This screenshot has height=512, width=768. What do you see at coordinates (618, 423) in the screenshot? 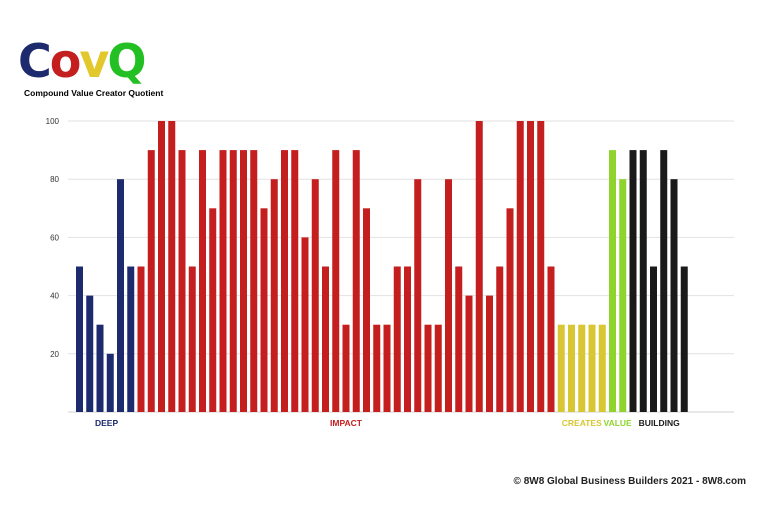
I see `group-label-value: VALUE` at bounding box center [618, 423].